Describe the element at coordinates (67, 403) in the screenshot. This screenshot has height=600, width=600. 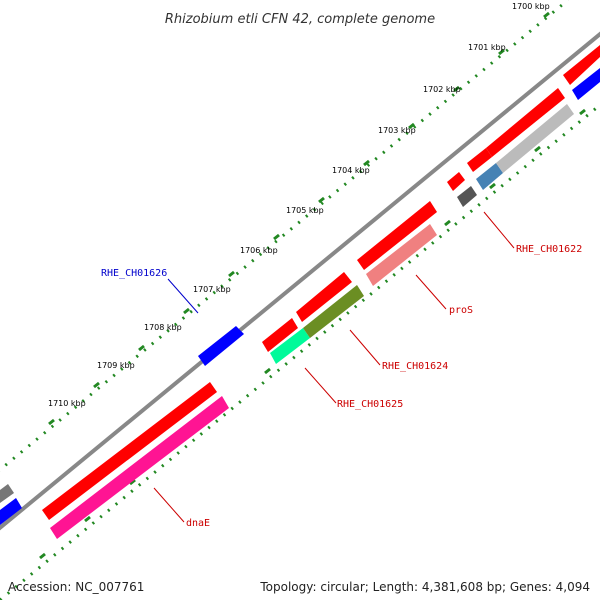
I see `tick-label: 1710 kbp` at that location.